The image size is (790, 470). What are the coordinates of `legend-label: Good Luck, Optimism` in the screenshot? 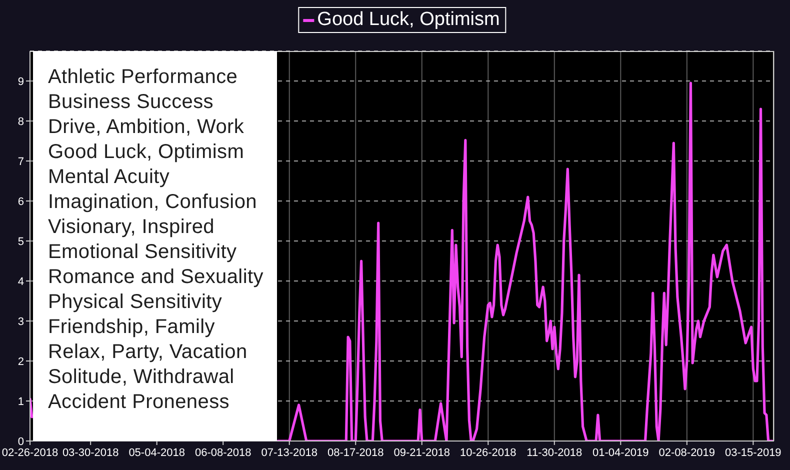 It's located at (408, 20).